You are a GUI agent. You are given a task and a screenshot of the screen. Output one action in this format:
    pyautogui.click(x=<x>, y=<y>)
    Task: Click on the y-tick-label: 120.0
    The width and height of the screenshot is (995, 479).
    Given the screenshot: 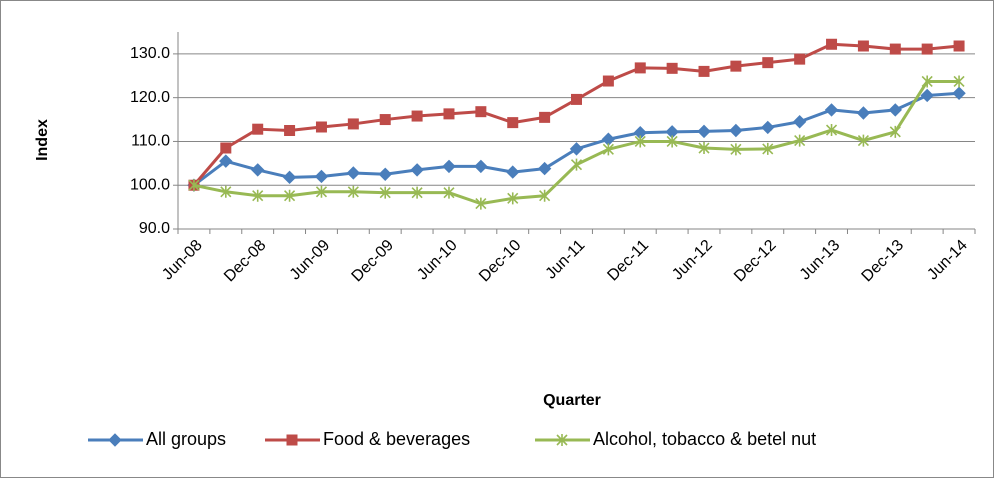 What is the action you would take?
    pyautogui.click(x=150, y=97)
    